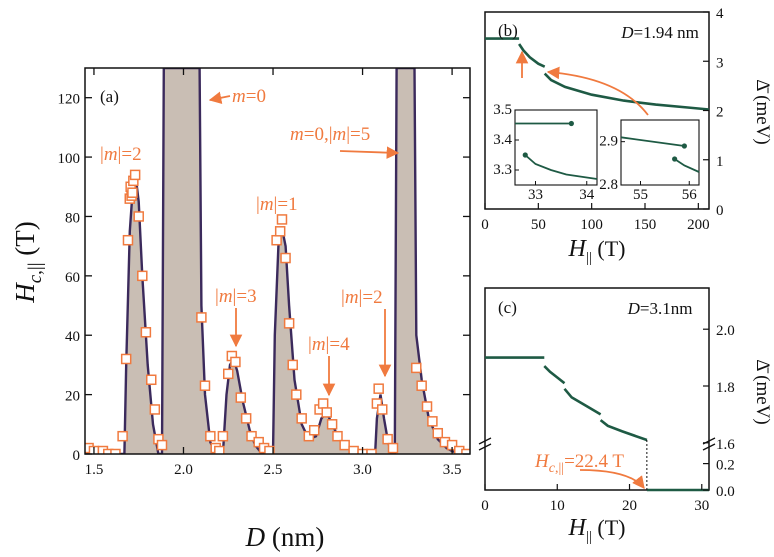  I want to click on inset-xtick-label: 56, so click(690, 195).